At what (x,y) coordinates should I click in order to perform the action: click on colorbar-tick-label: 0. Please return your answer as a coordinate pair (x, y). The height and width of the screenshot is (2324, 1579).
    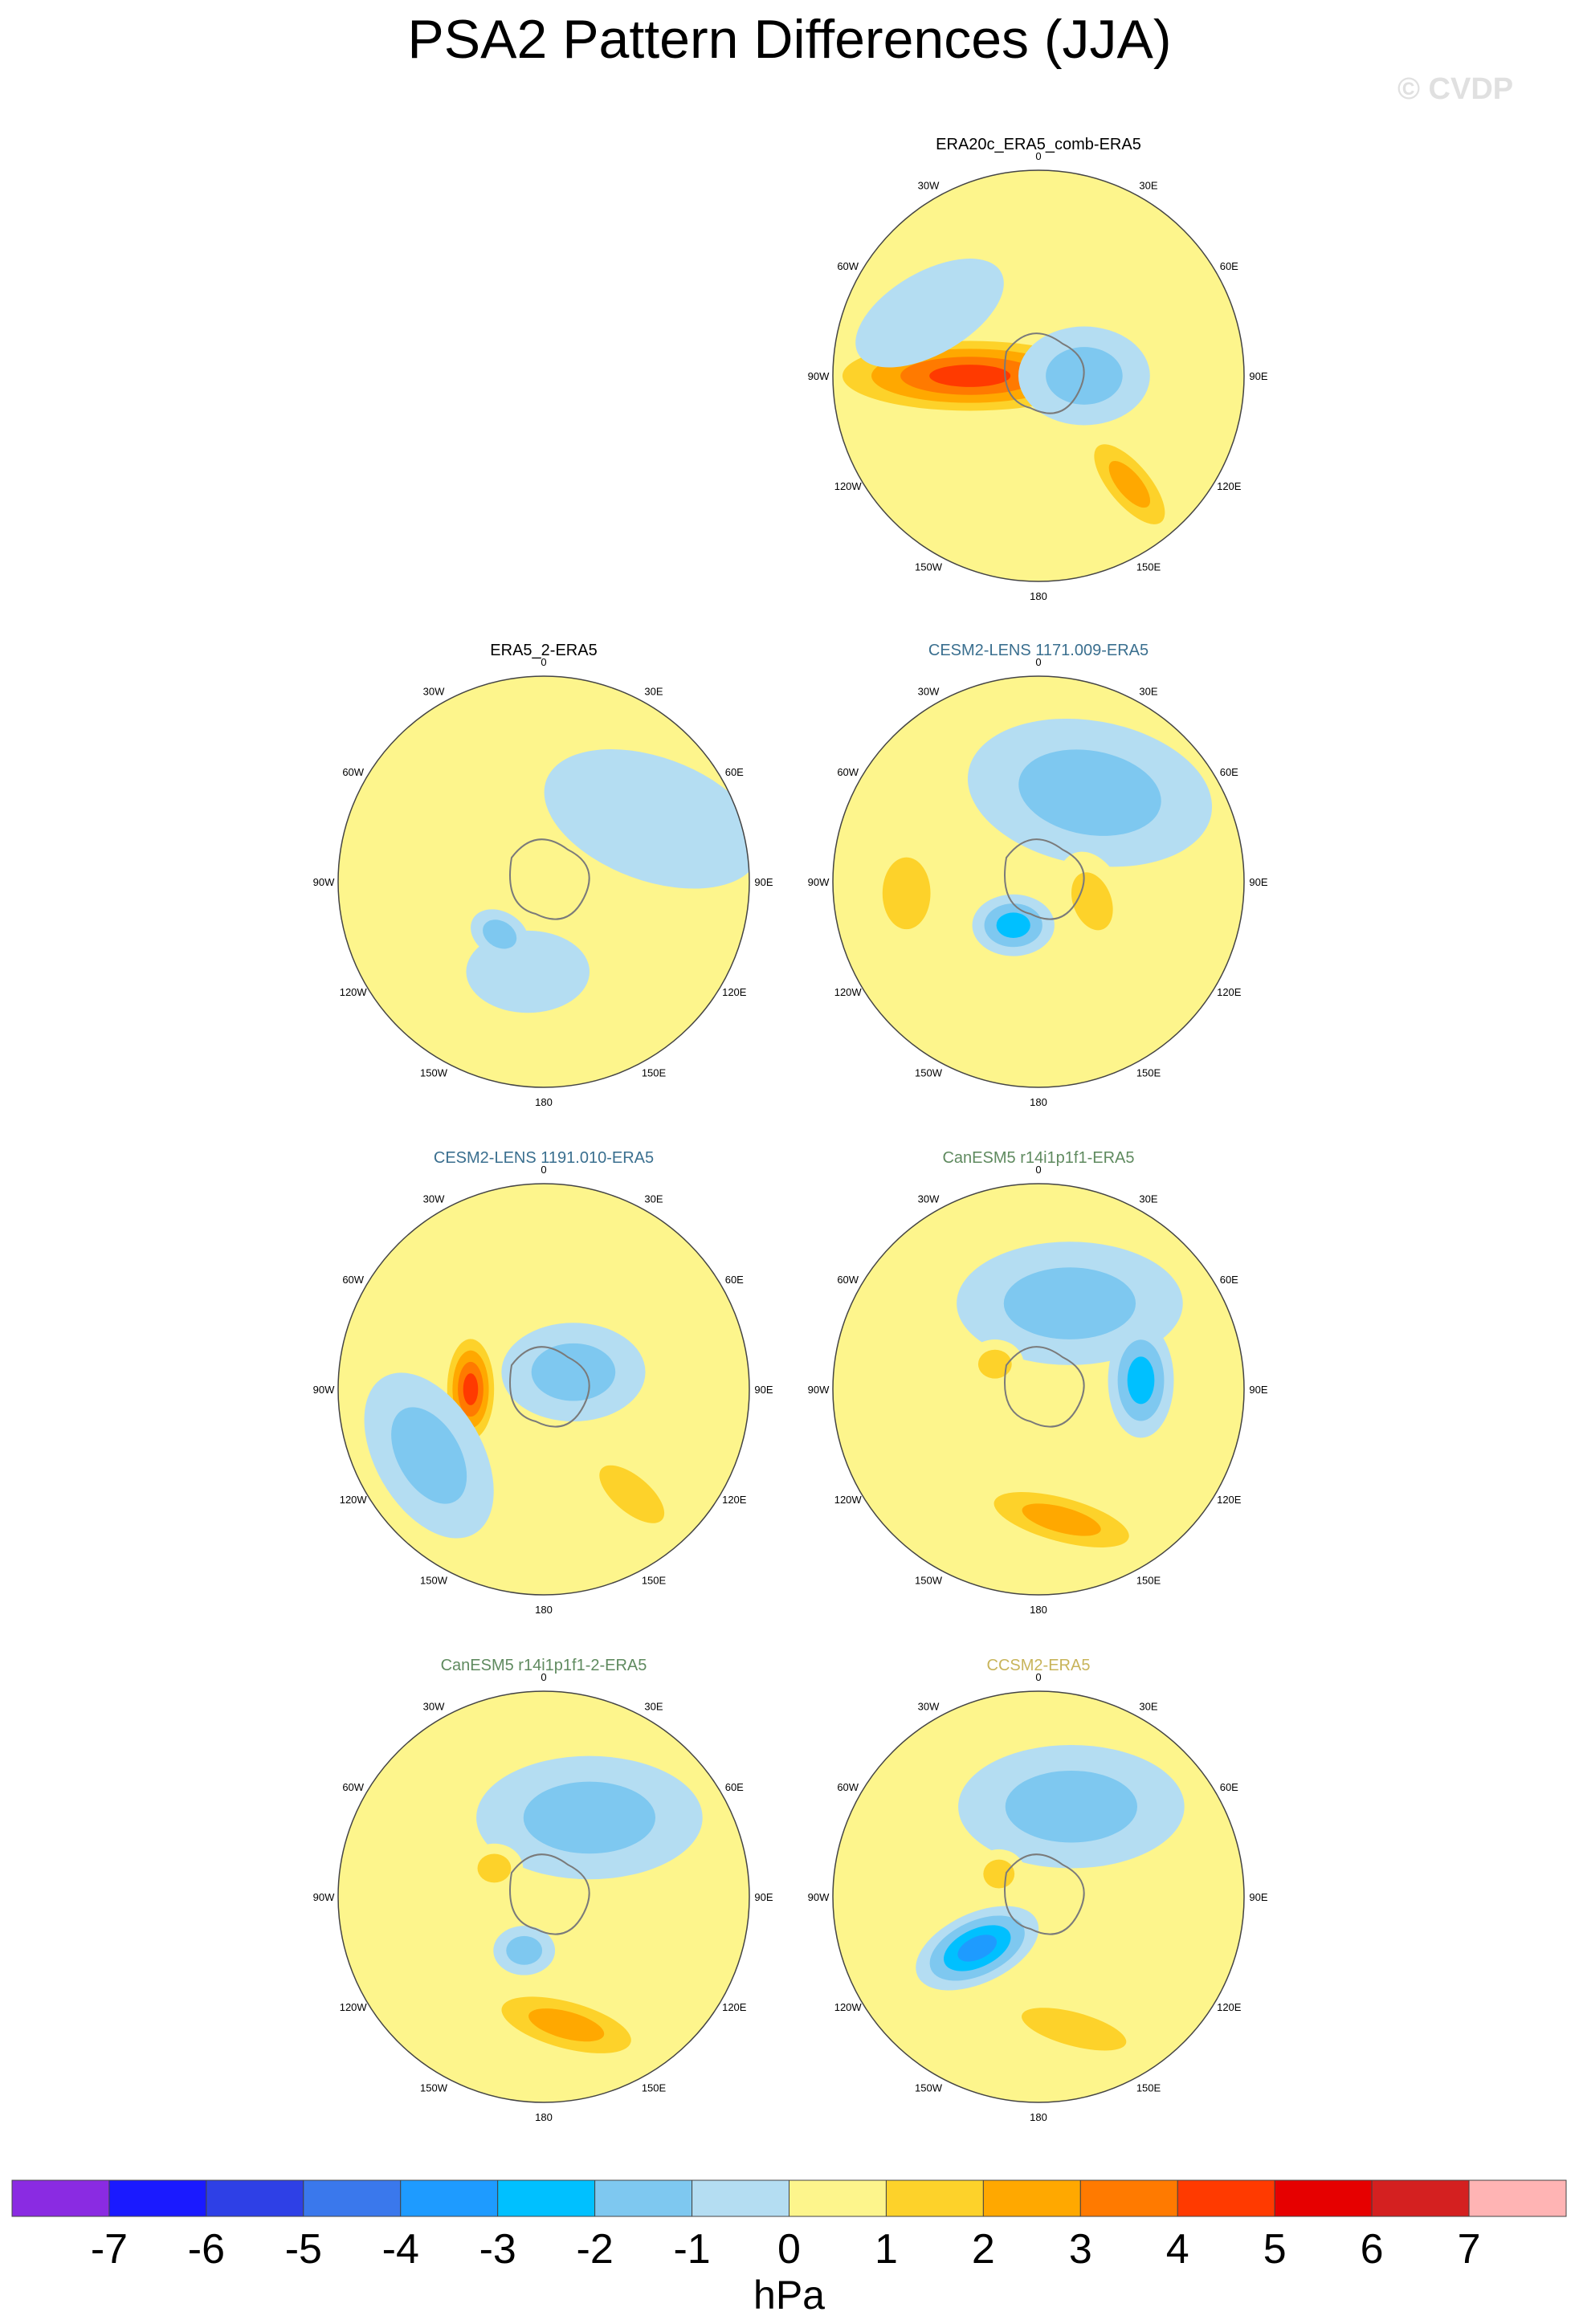
    Looking at the image, I should click on (789, 2250).